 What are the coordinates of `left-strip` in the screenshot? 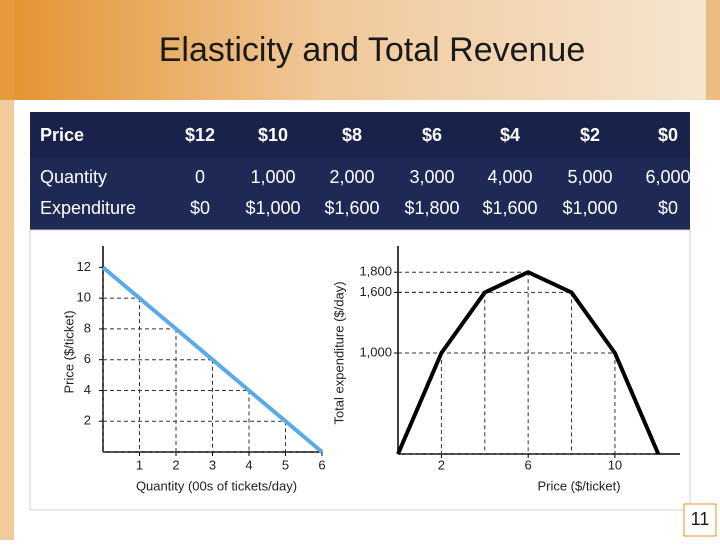 It's located at (7, 270).